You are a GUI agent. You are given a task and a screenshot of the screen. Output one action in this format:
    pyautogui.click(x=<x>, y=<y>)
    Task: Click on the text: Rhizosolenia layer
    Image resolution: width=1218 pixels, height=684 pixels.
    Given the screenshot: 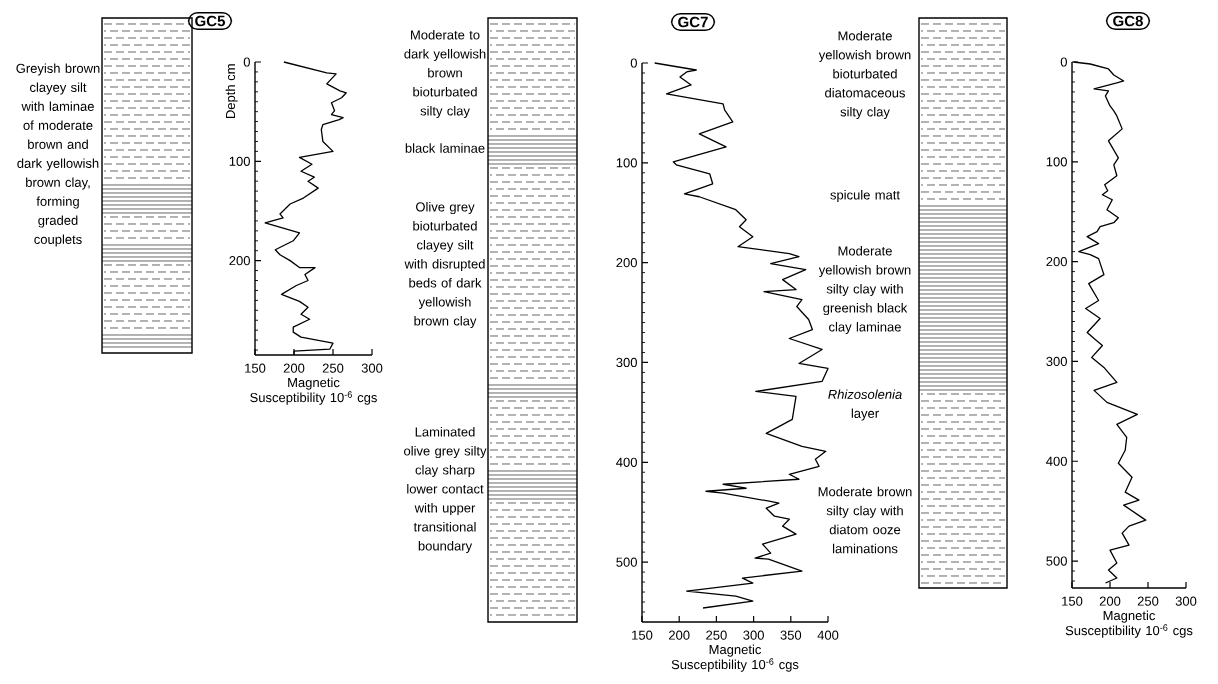 What is the action you would take?
    pyautogui.click(x=865, y=405)
    